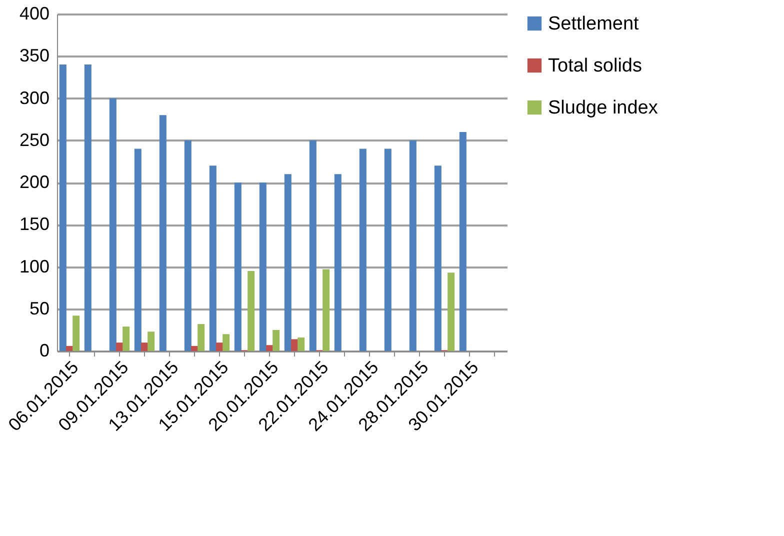 Image resolution: width=784 pixels, height=536 pixels. Describe the element at coordinates (34, 182) in the screenshot. I see `y-tick-label: 200` at that location.